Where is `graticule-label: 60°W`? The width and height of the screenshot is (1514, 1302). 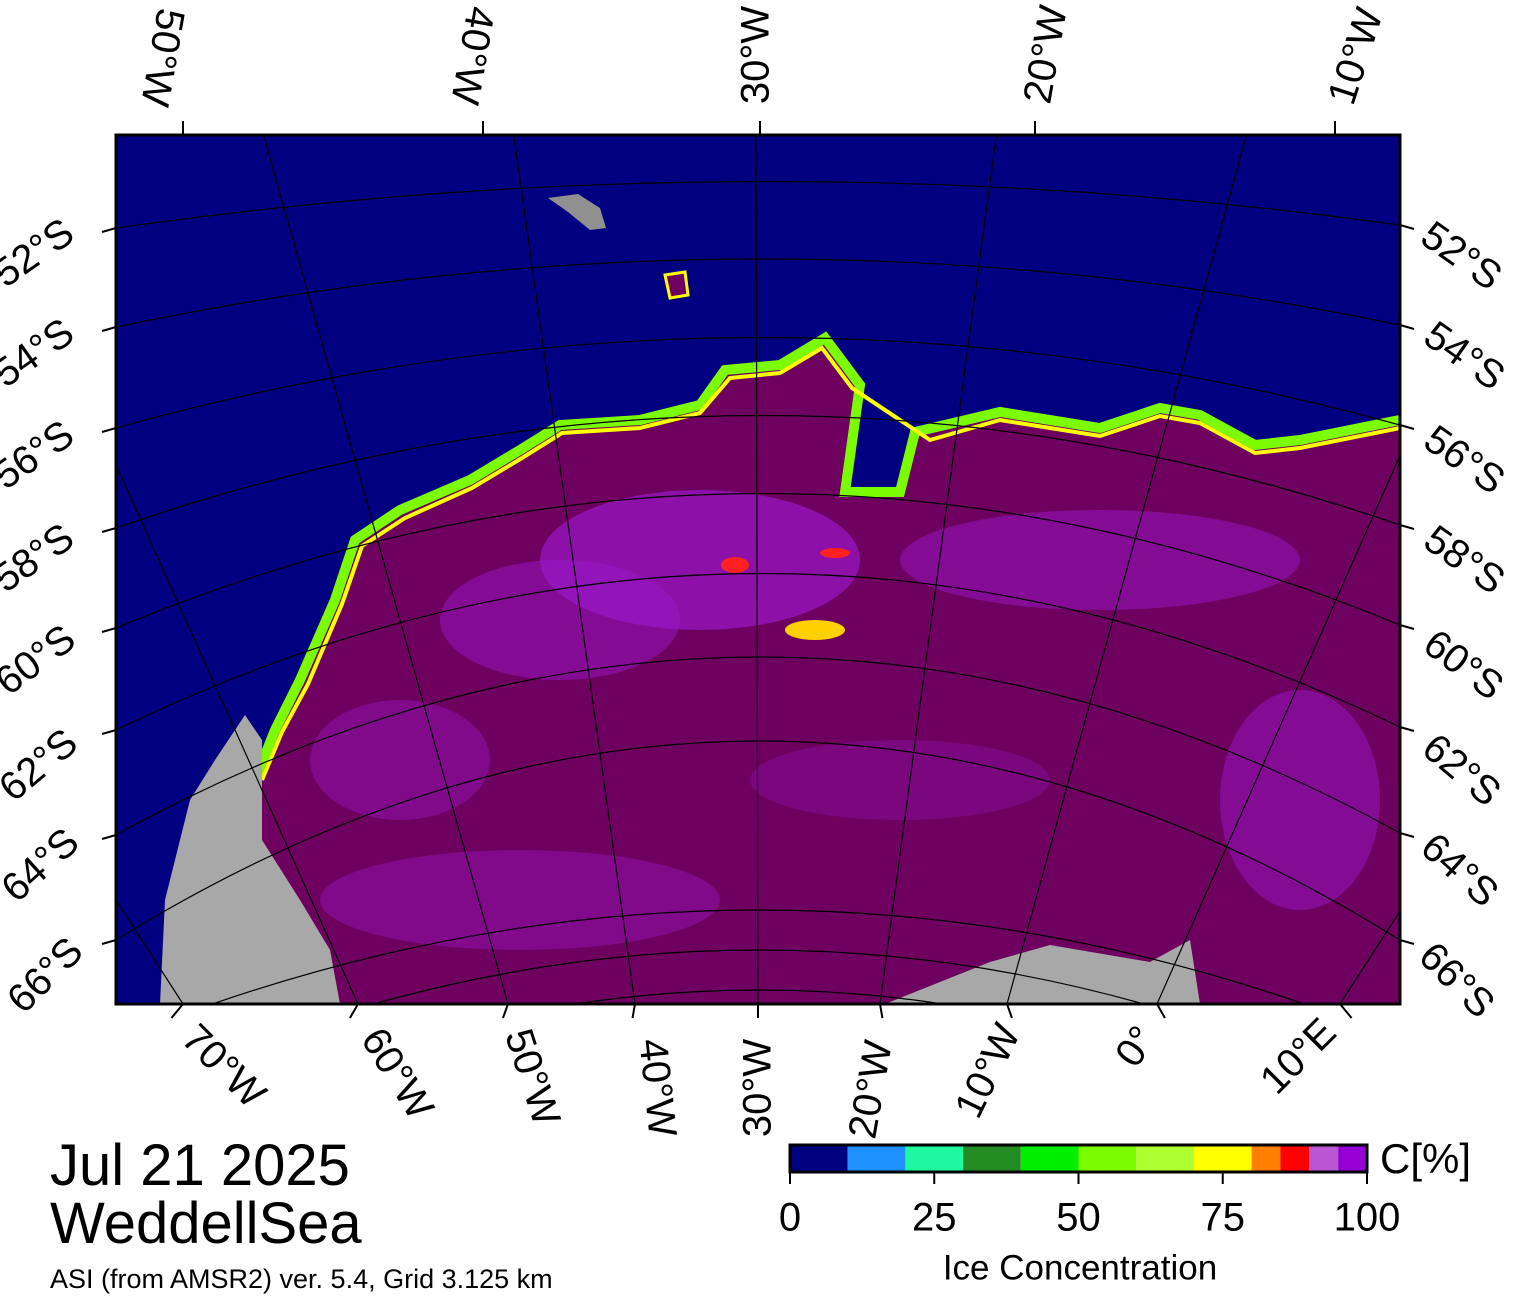 graticule-label: 60°W is located at coordinates (397, 1073).